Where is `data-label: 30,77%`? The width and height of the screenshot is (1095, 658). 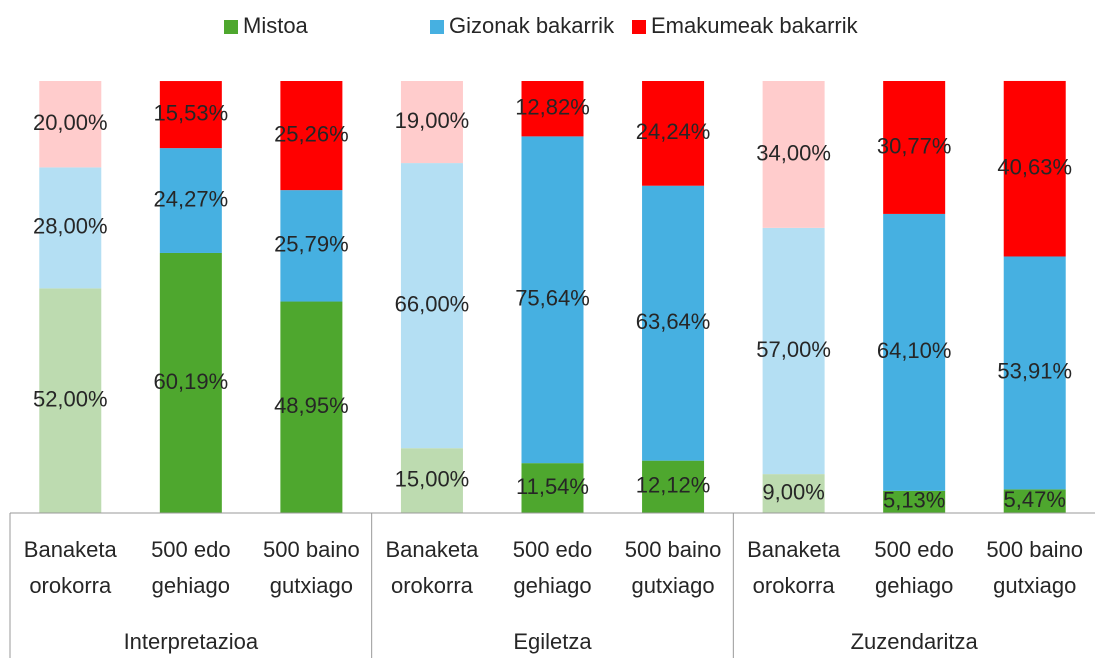
data-label: 30,77% is located at coordinates (914, 145).